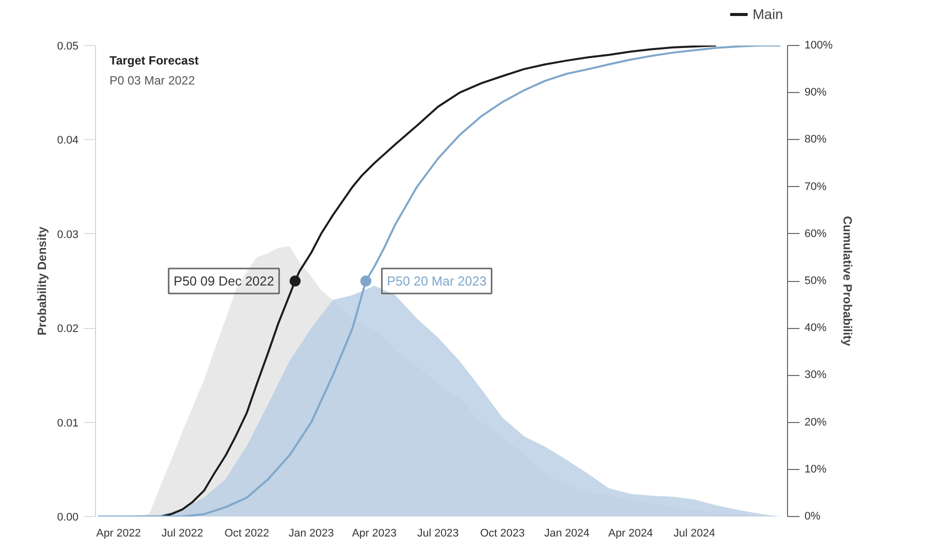 The height and width of the screenshot is (557, 932). I want to click on y-tick-label: 0.05, so click(68, 46).